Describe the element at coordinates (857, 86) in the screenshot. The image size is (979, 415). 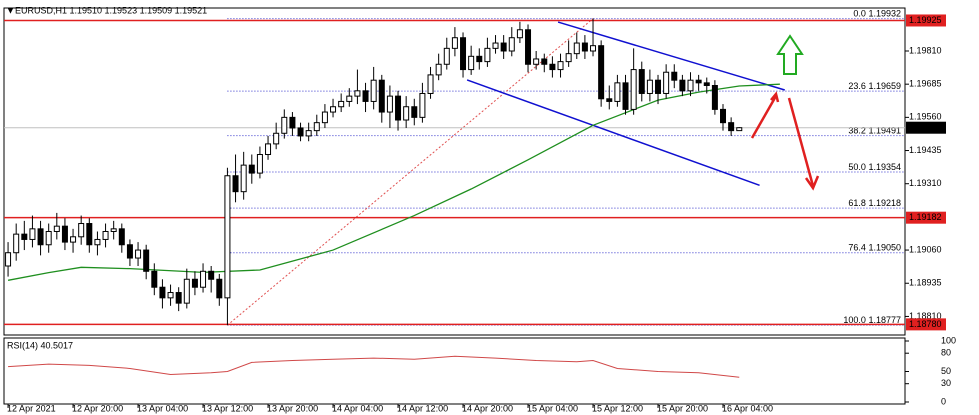
I see `fib-level-name: 23.6` at that location.